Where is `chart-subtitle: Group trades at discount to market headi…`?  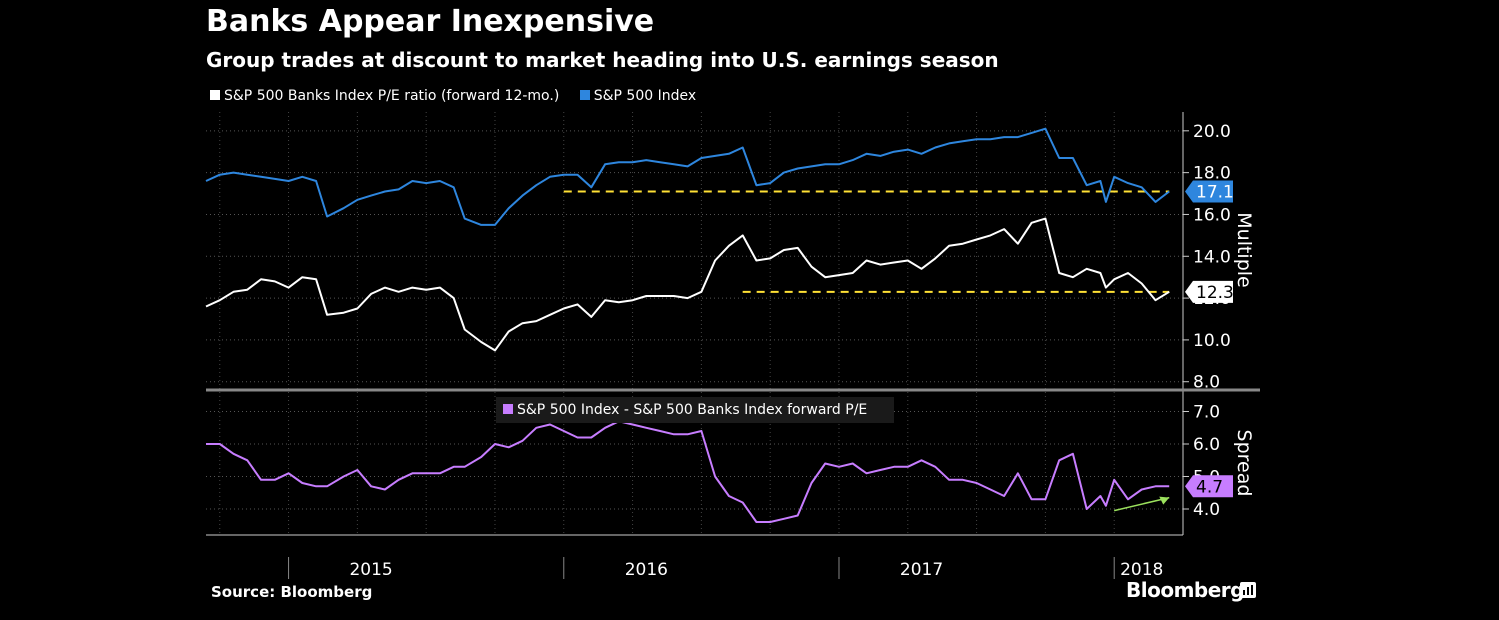
chart-subtitle: Group trades at discount to market headi… is located at coordinates (602, 60).